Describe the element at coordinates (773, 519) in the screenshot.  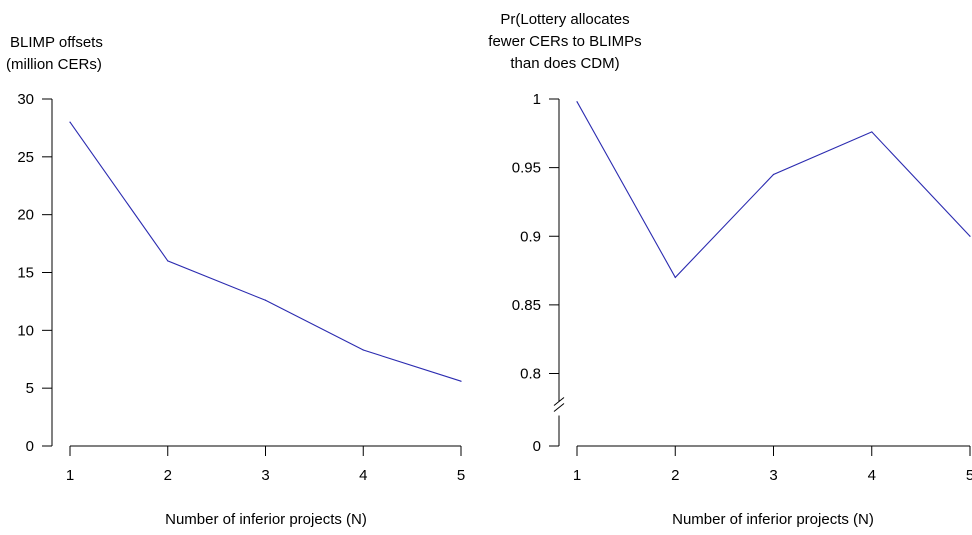
I see `right-xlabel: Number of inferior projects (N)` at that location.